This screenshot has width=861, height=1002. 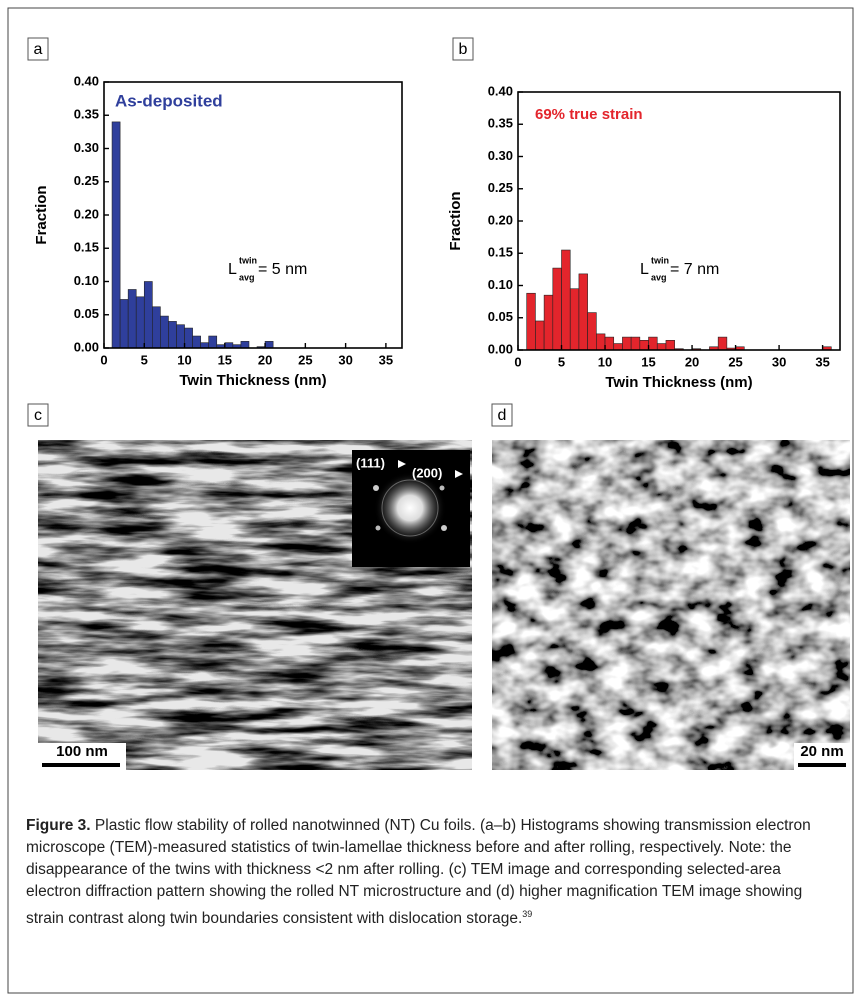 What do you see at coordinates (305, 359) in the screenshot?
I see `x-tick-label: 25` at bounding box center [305, 359].